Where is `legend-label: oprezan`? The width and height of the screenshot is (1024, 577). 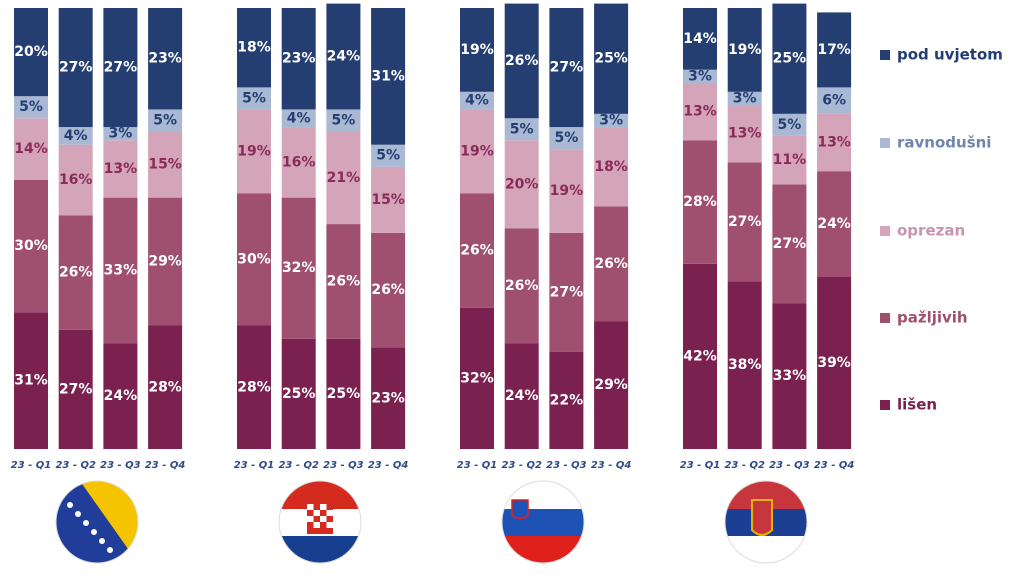 legend-label: oprezan is located at coordinates (931, 231).